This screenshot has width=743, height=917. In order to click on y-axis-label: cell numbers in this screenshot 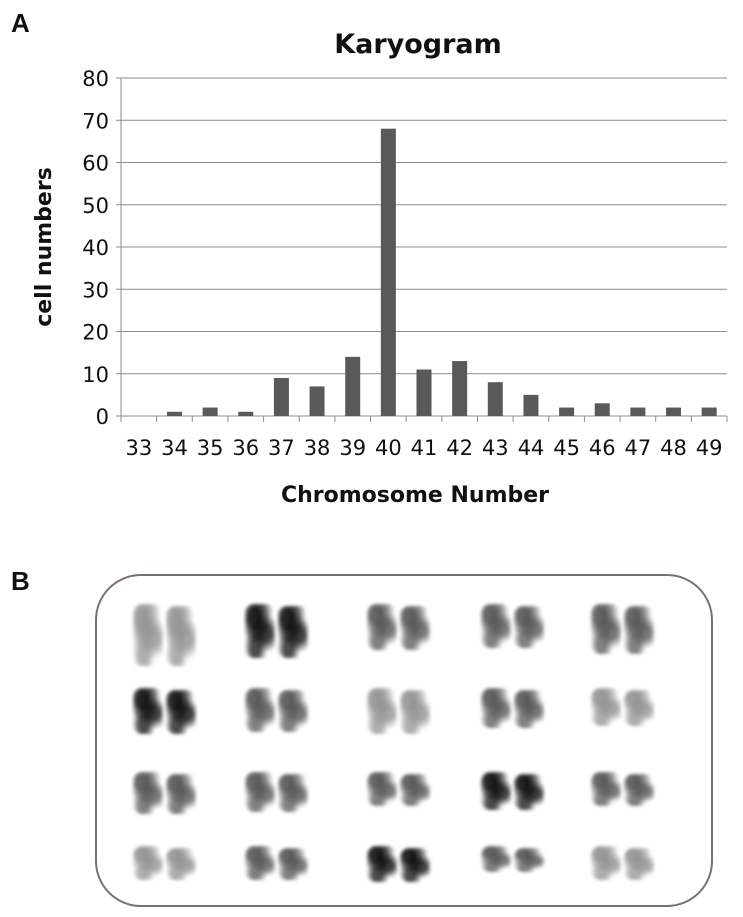, I will do `click(44, 247)`.